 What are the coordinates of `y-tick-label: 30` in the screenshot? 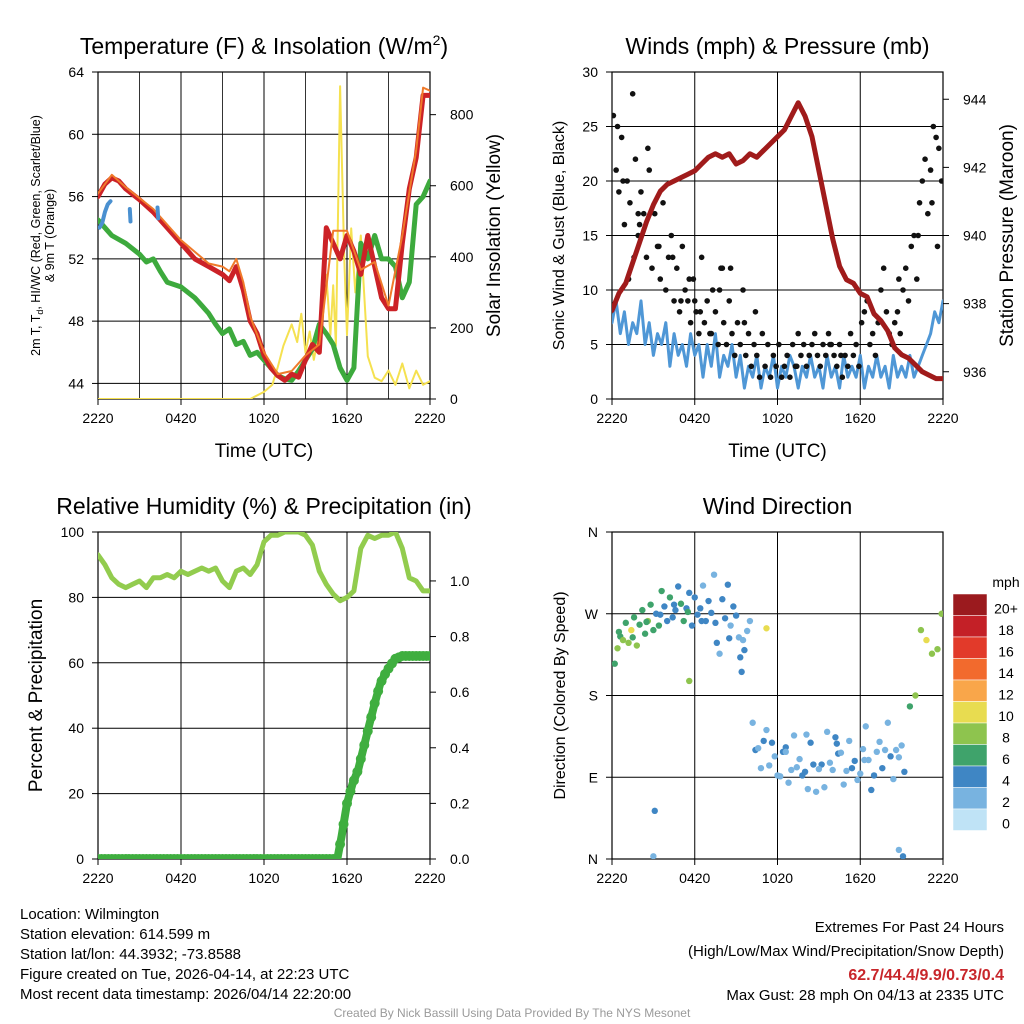 It's located at (590, 72).